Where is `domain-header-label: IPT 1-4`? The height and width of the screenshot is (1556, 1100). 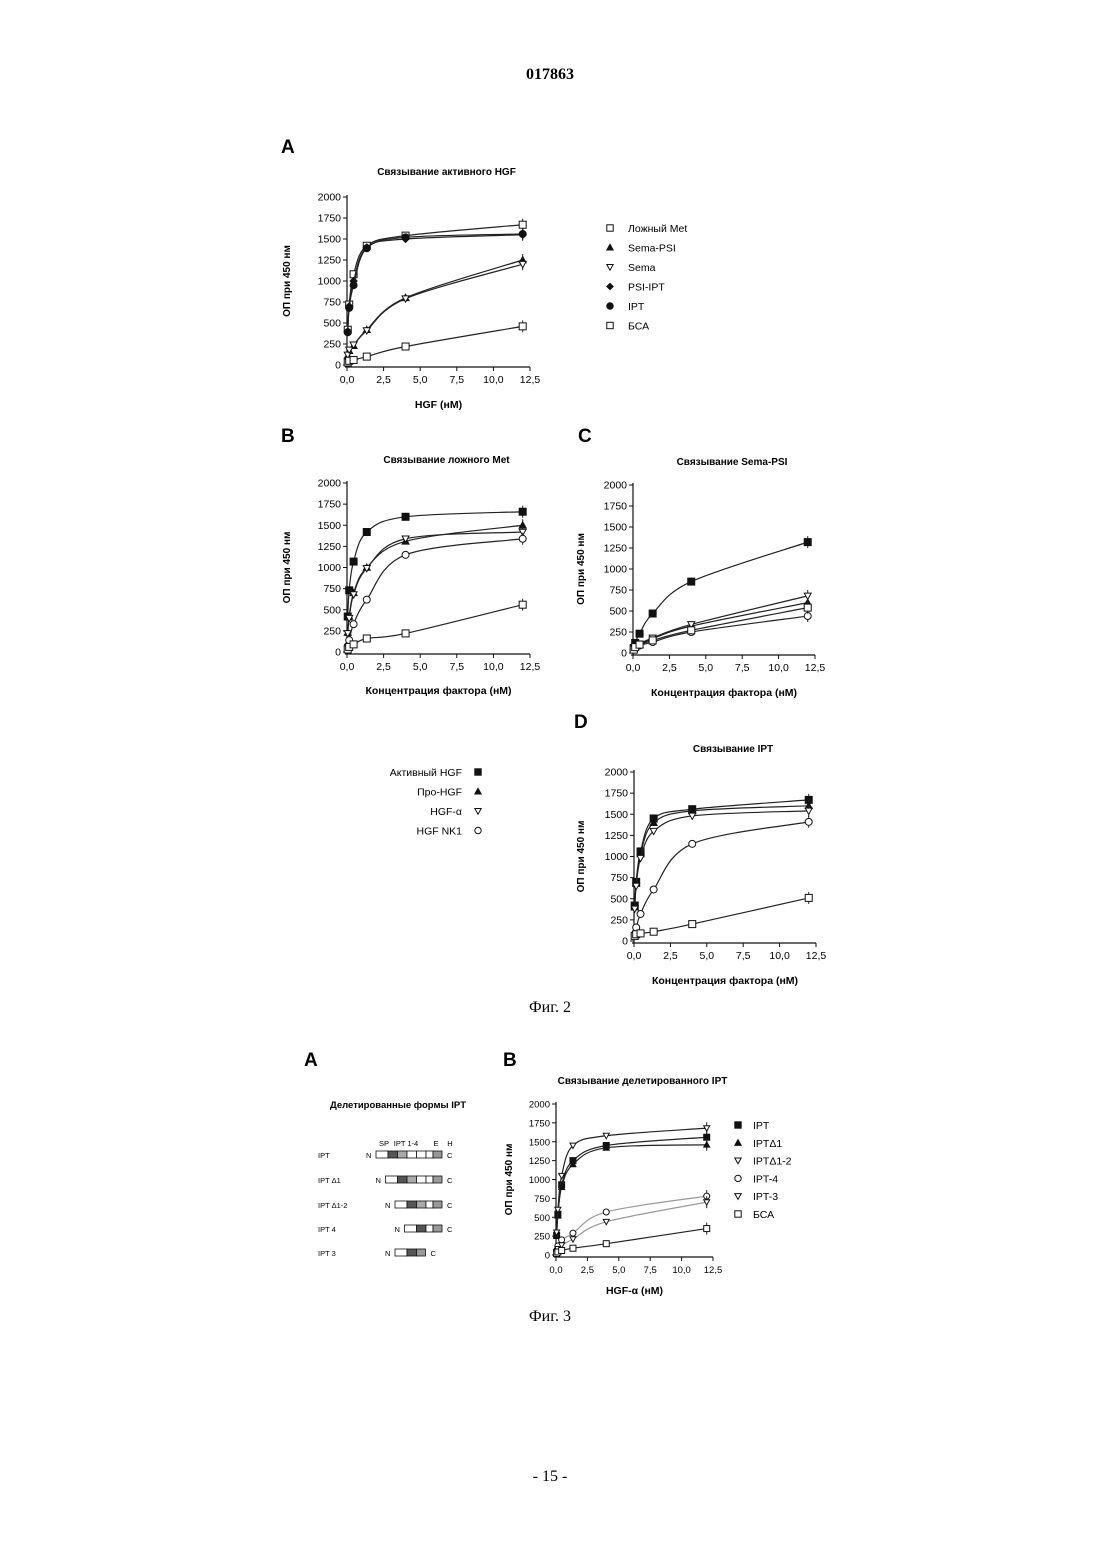 domain-header-label: IPT 1-4 is located at coordinates (406, 1143).